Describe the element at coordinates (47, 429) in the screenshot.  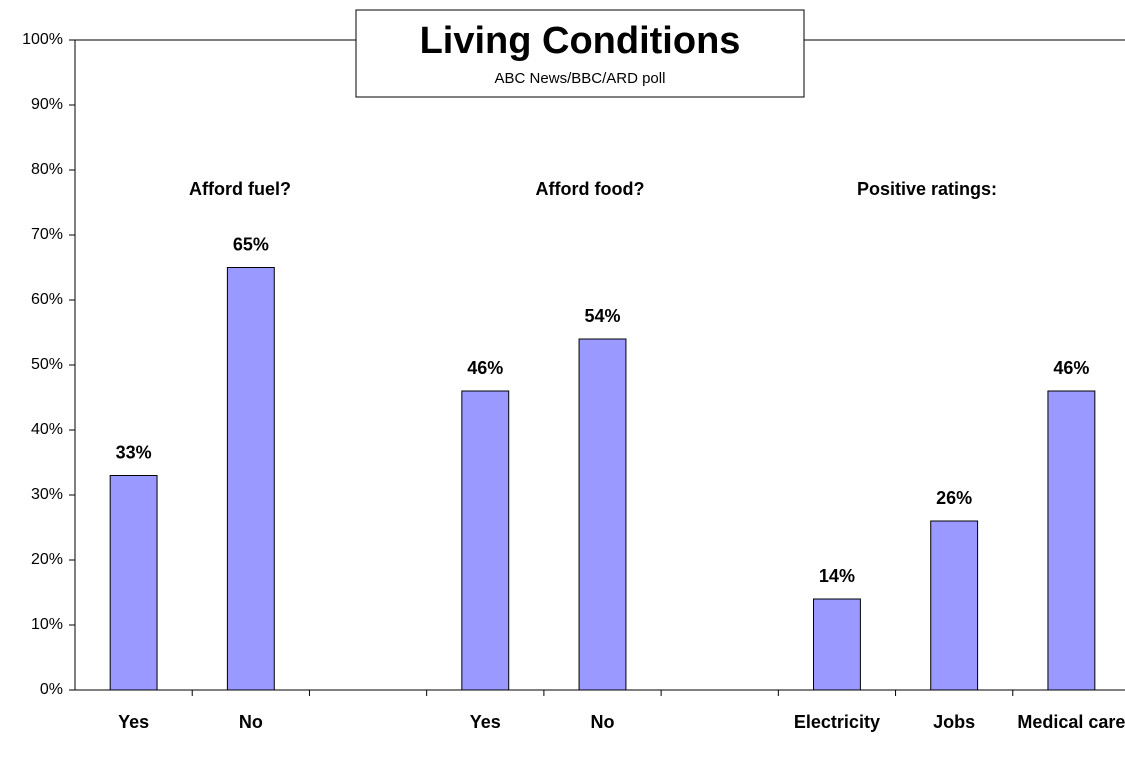
I see `y-tick-label: 40%` at that location.